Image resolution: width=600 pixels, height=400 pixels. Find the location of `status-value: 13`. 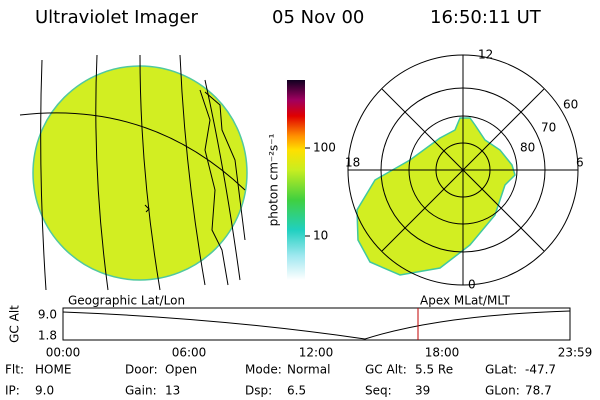

status-value: 13 is located at coordinates (172, 391).